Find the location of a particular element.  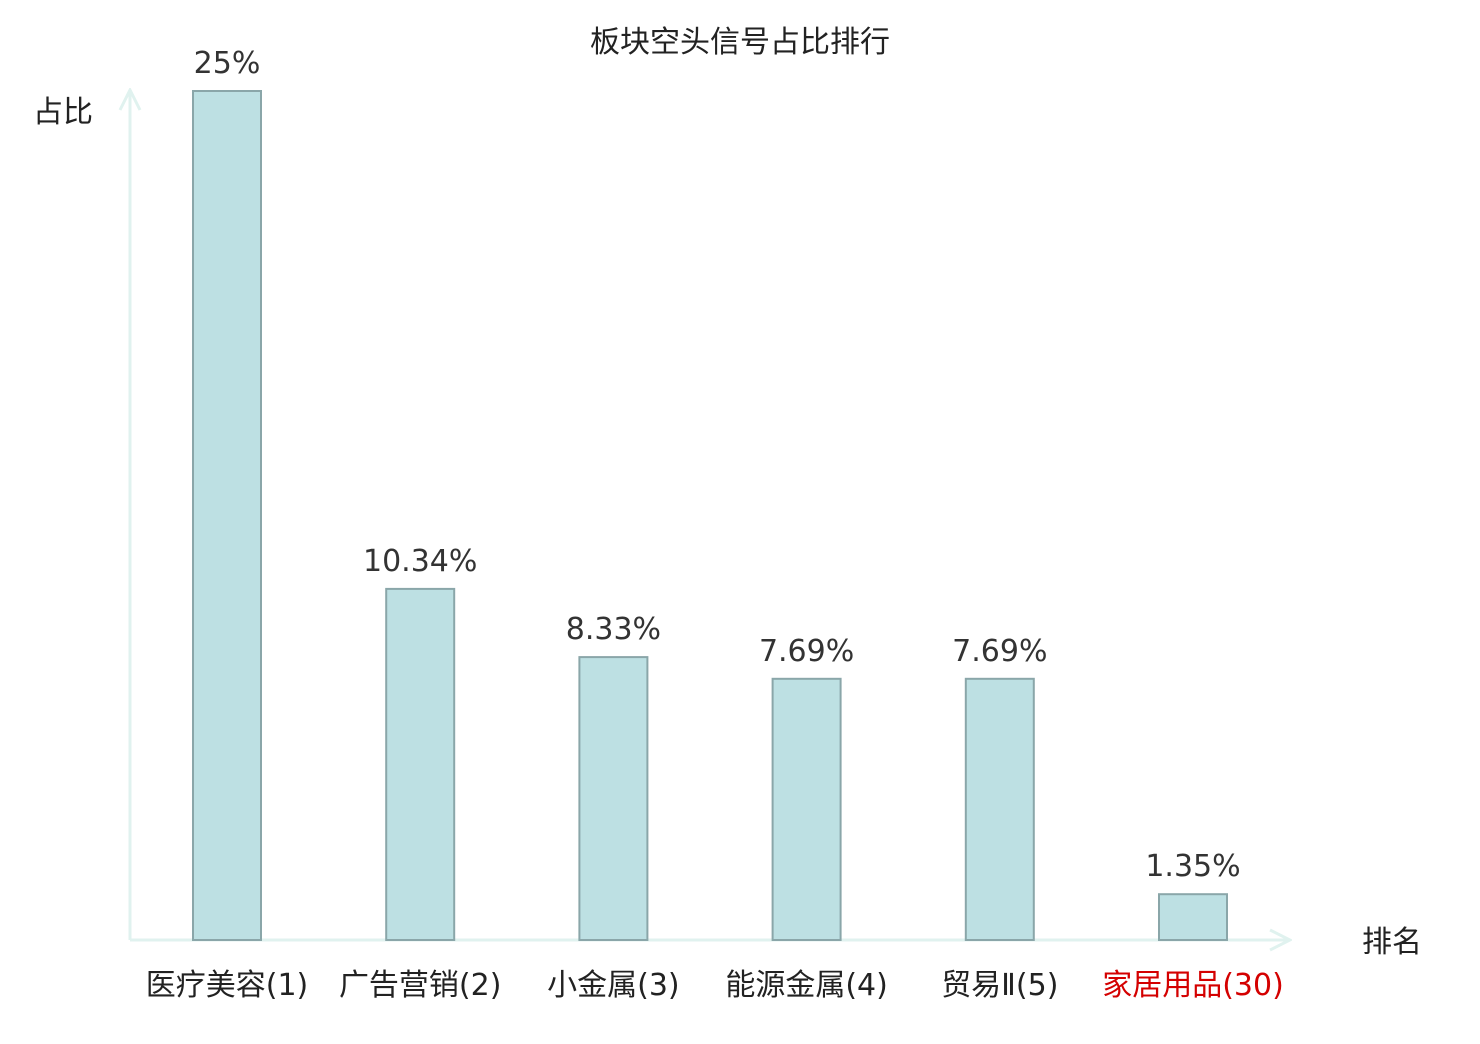

x-axis-label: 排名 is located at coordinates (1392, 942).